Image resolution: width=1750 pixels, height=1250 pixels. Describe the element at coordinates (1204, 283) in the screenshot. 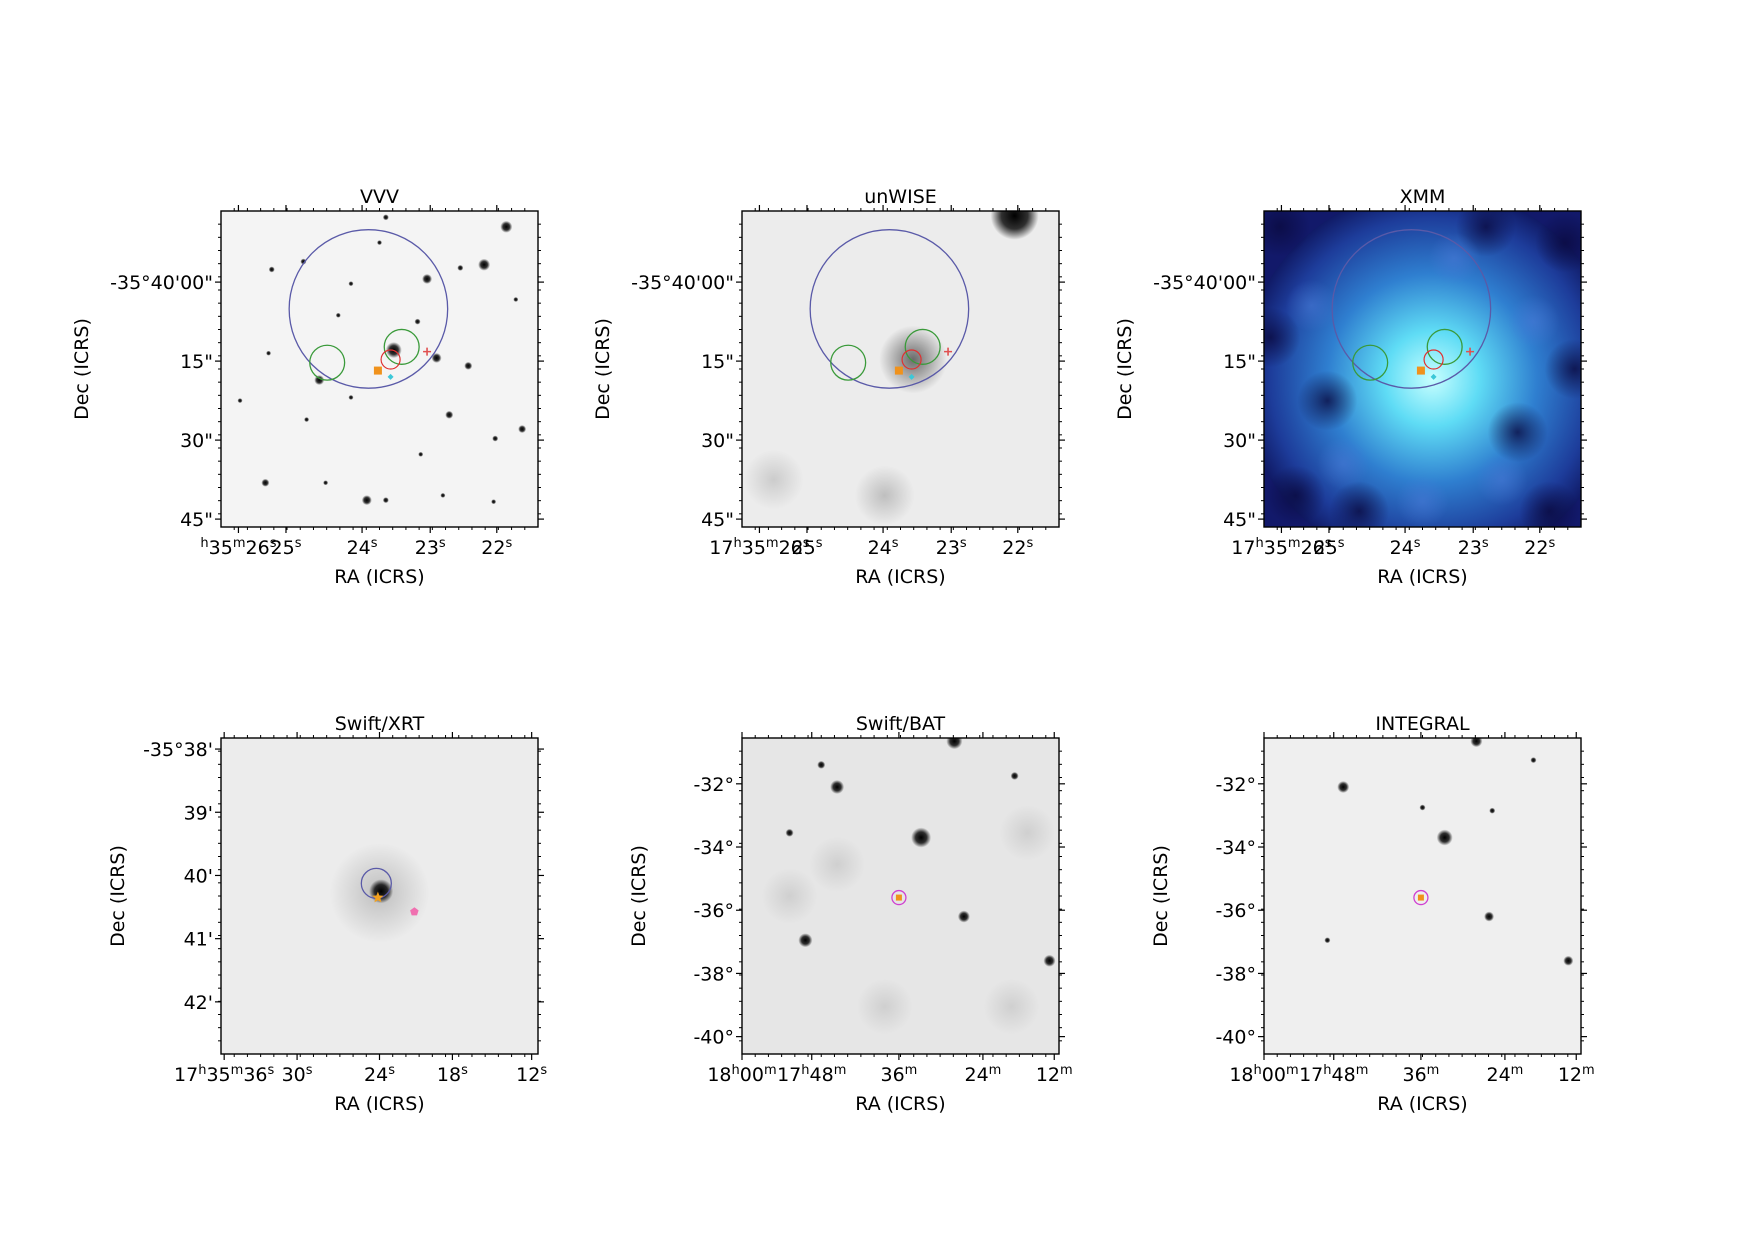

I see `y-tick-label: -35°40'00"` at that location.